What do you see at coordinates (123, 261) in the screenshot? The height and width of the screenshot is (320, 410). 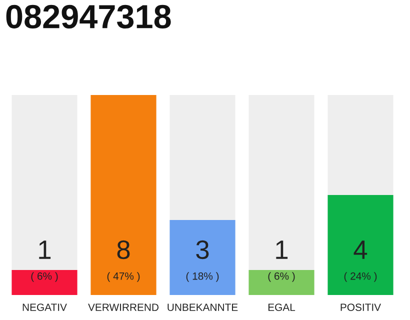 I see `data-label: 8 ( 47% )` at bounding box center [123, 261].